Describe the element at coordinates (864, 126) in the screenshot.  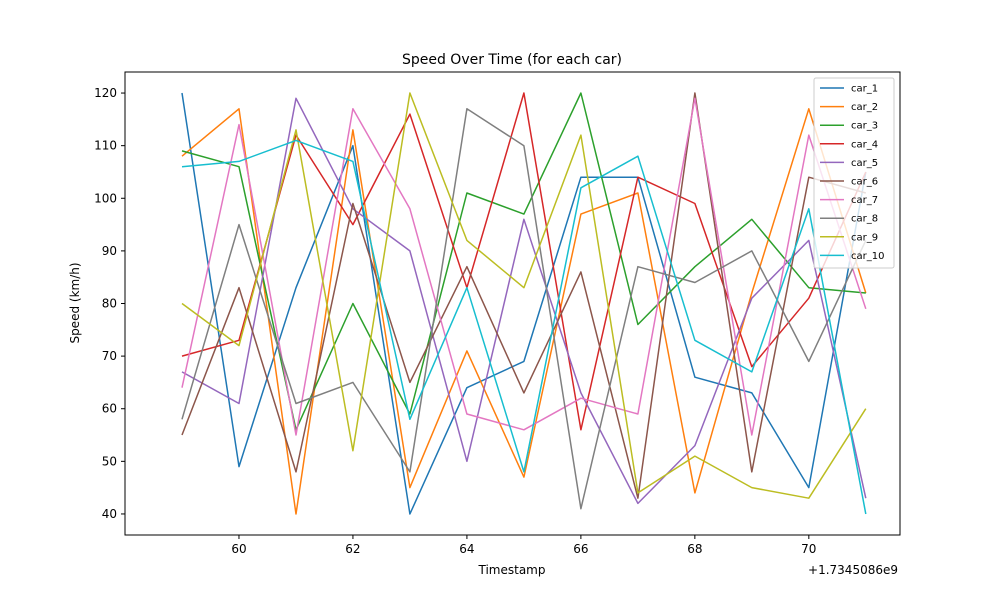
I see `legend-entry: car_3` at that location.